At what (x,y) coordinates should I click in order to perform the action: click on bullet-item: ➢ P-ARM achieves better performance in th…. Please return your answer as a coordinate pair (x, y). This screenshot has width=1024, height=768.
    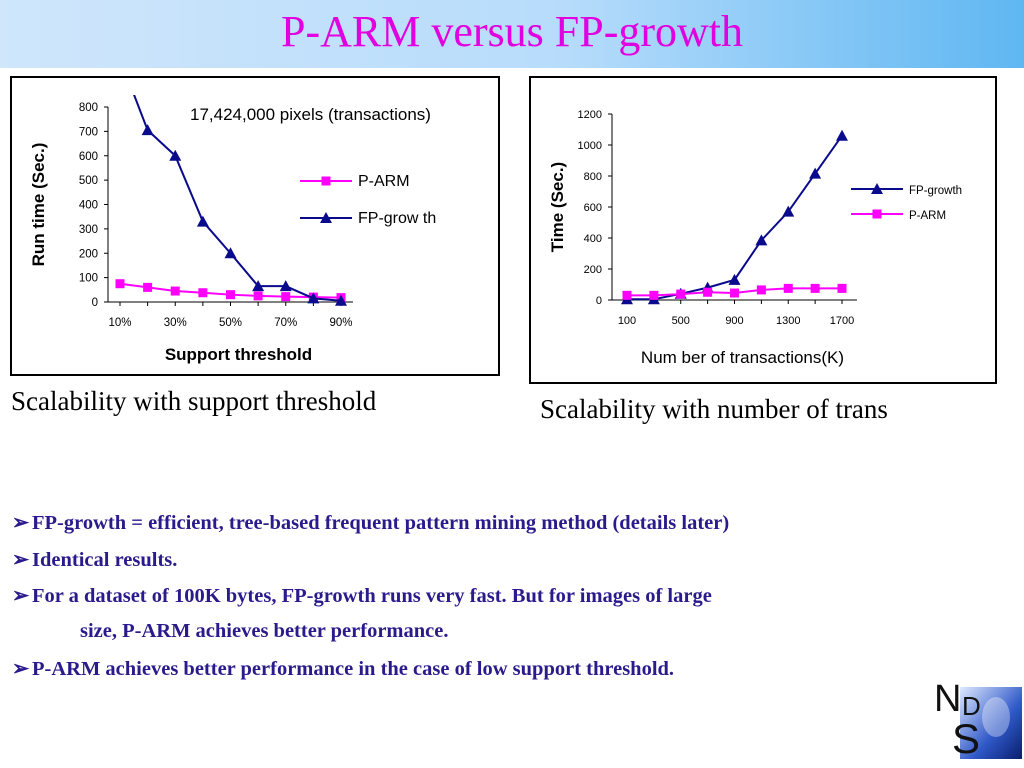
    Looking at the image, I should click on (370, 674).